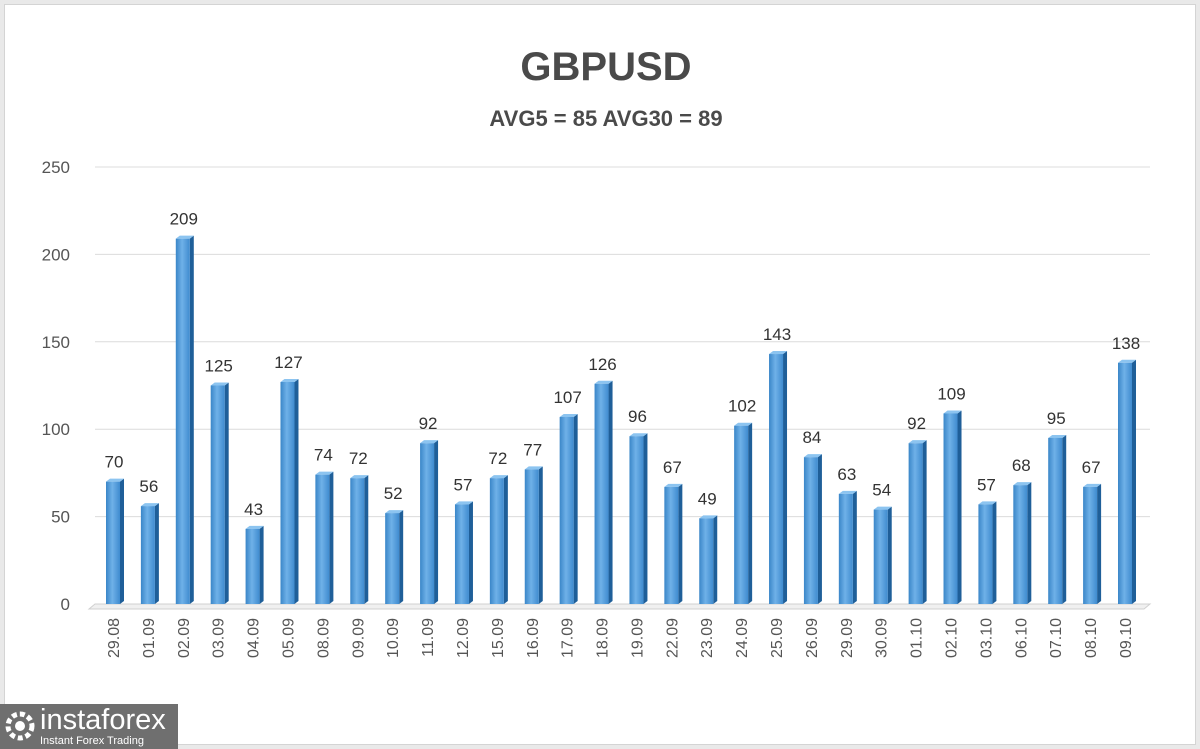  What do you see at coordinates (777, 334) in the screenshot?
I see `data-label: 143` at bounding box center [777, 334].